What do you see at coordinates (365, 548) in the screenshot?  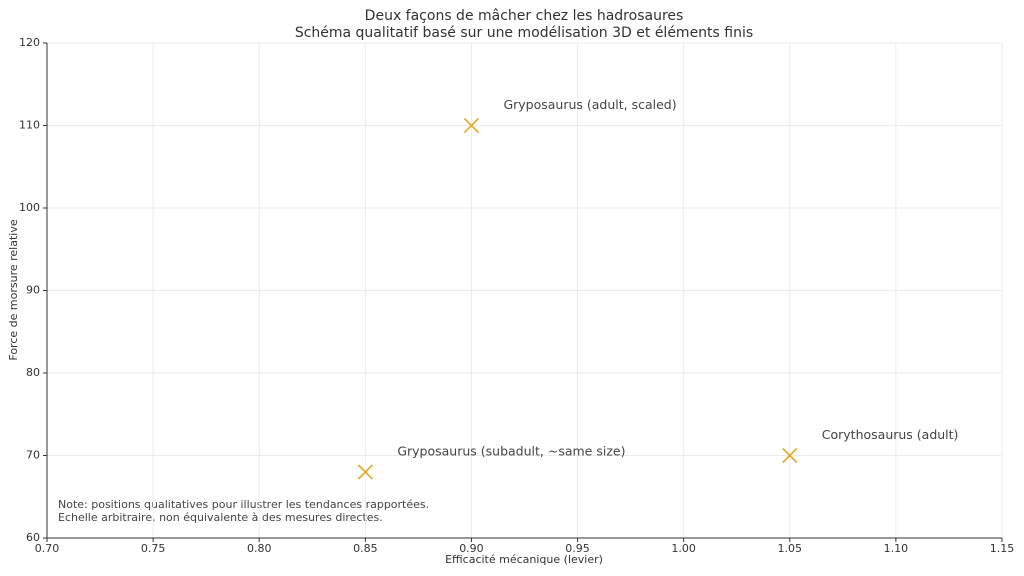 I see `x-tick-label: 0.85` at bounding box center [365, 548].